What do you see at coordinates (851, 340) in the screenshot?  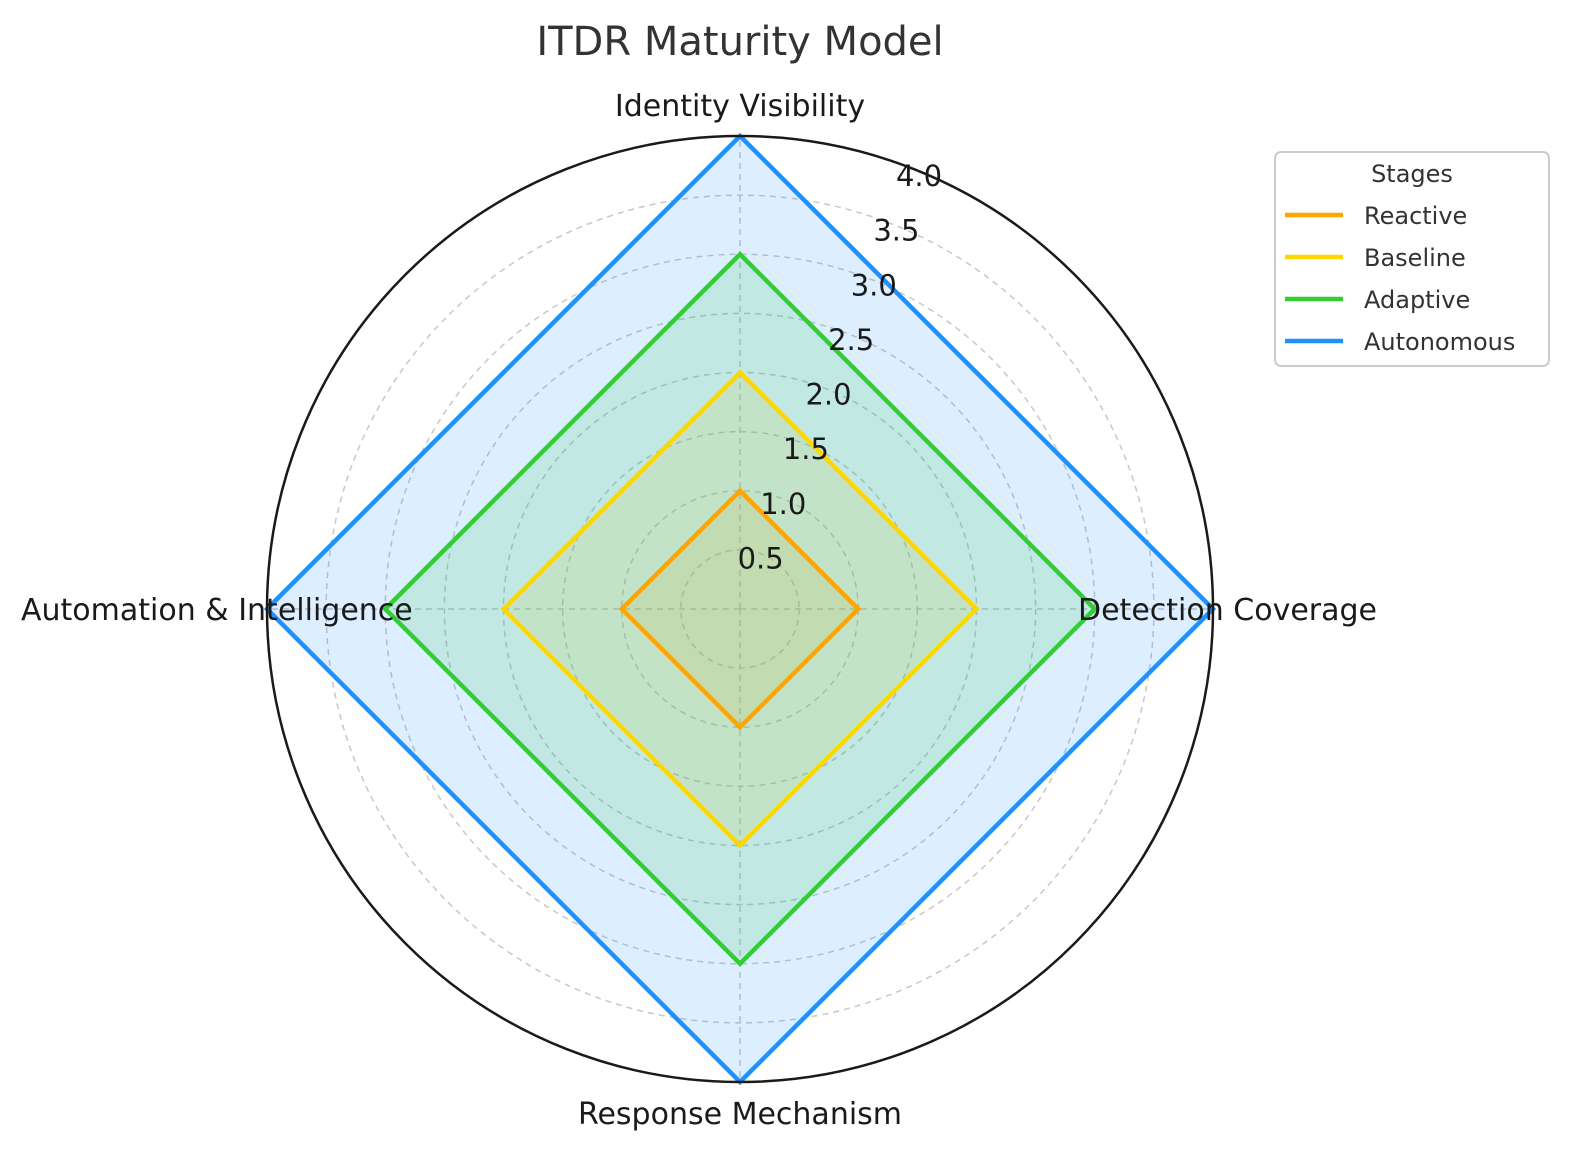 I see `r-tick-label: 2.5` at bounding box center [851, 340].